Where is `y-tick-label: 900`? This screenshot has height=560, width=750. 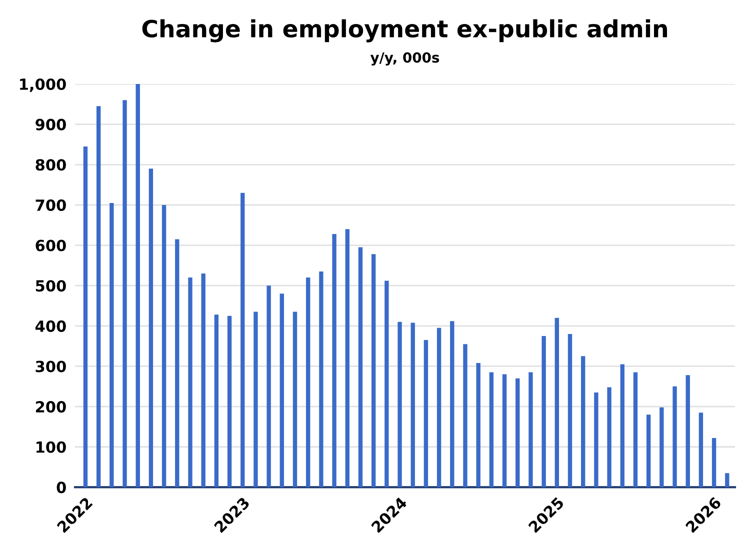
y-tick-label: 900 is located at coordinates (51, 124).